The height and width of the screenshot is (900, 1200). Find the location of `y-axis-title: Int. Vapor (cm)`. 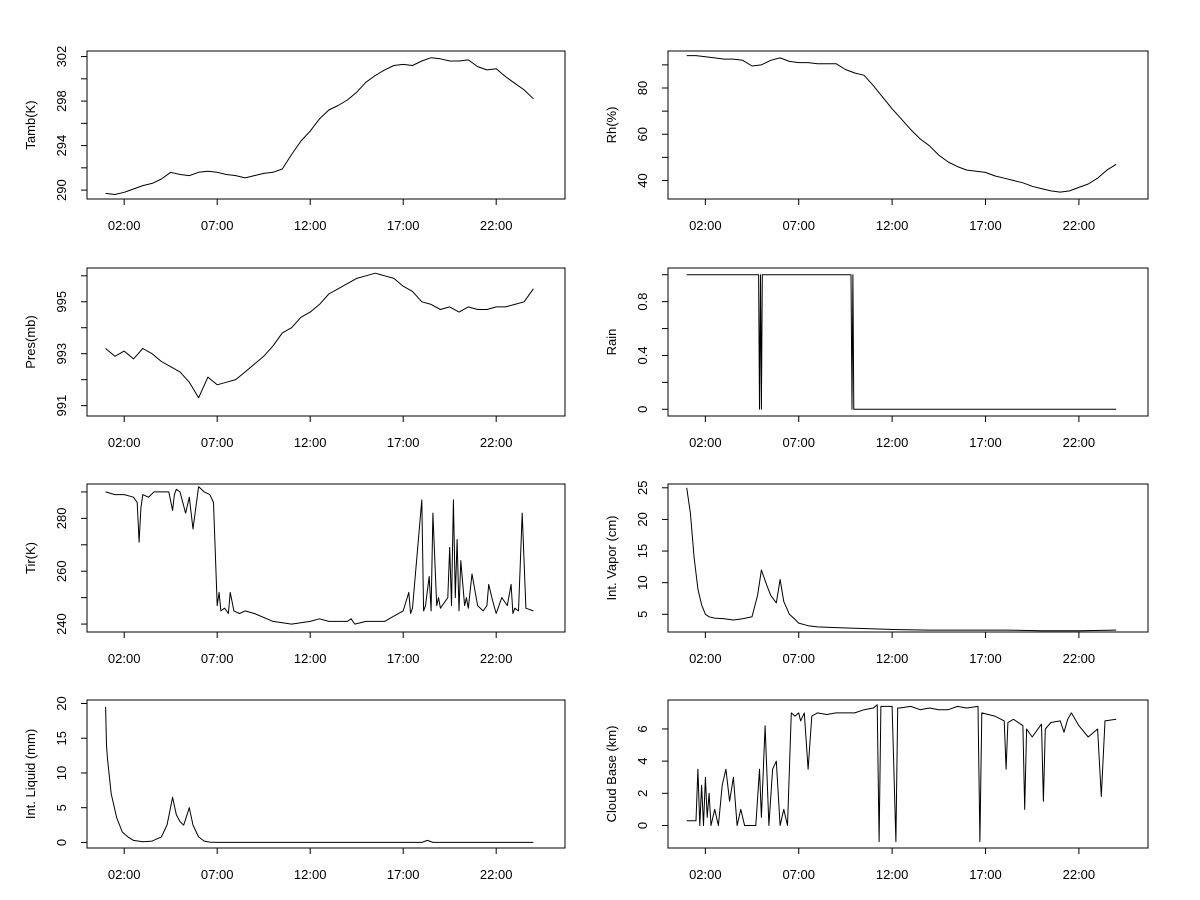

y-axis-title: Int. Vapor (cm) is located at coordinates (611, 557).